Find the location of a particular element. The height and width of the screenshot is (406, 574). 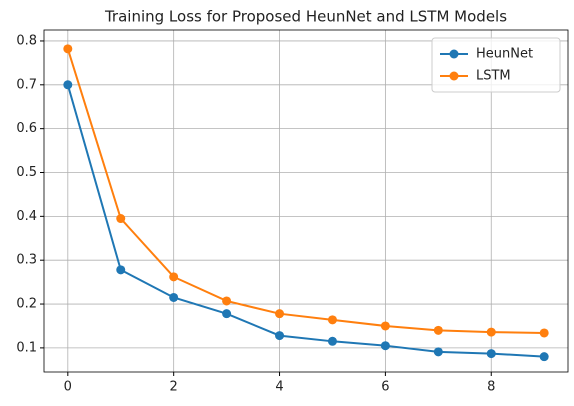

x-tick-label: 0 is located at coordinates (68, 387).